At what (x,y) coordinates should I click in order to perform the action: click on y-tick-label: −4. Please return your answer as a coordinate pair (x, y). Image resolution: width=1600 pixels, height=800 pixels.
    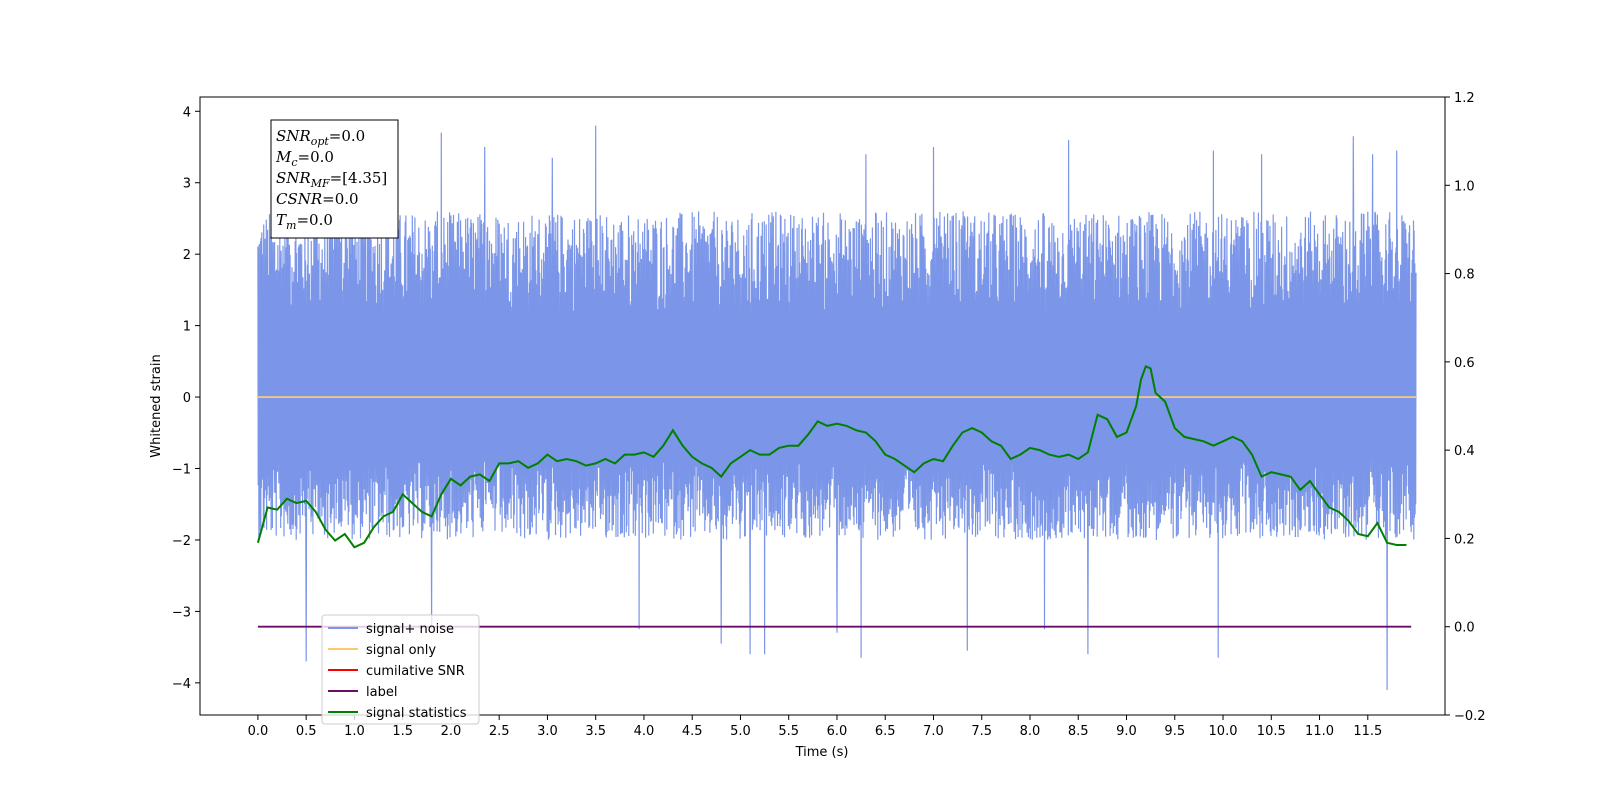
    Looking at the image, I should click on (181, 684).